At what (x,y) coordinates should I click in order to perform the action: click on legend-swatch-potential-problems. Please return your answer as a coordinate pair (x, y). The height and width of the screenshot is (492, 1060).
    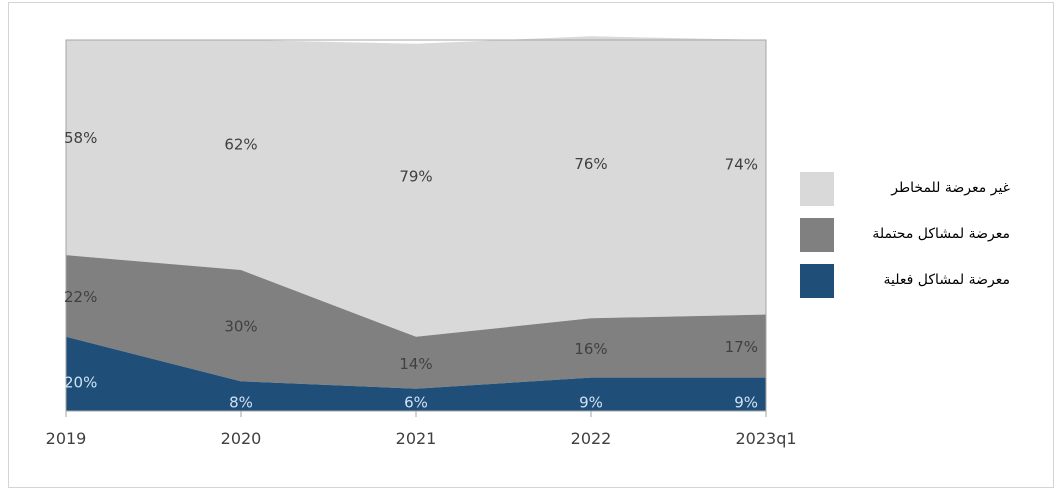
    Looking at the image, I should click on (817, 235).